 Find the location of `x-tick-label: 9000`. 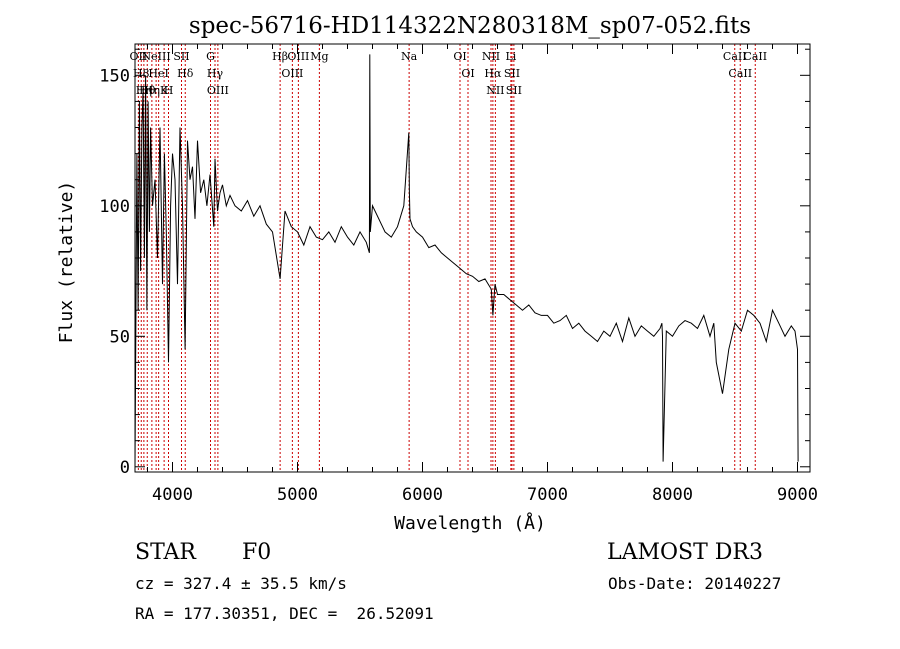

x-tick-label: 9000 is located at coordinates (797, 495).